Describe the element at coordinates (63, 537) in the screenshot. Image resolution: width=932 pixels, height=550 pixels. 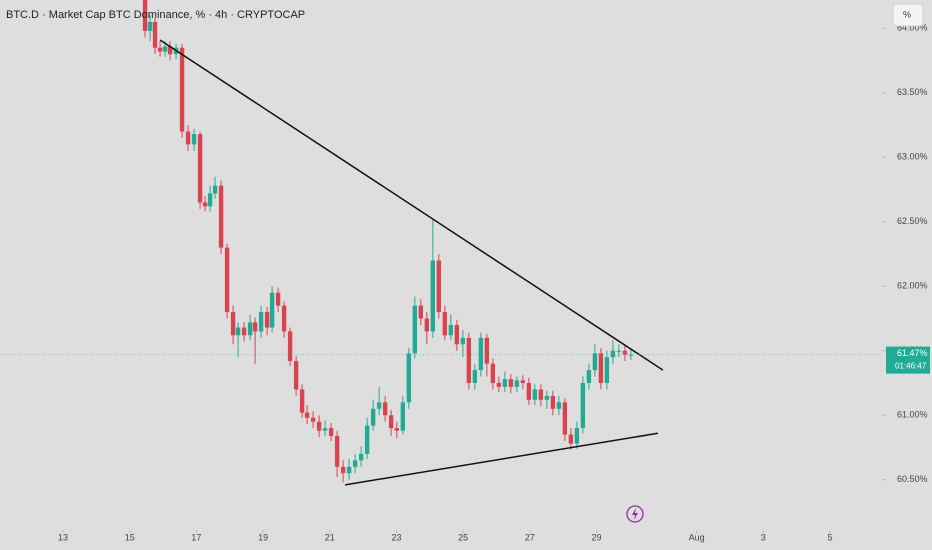
I see `x-tick-label: 13` at that location.